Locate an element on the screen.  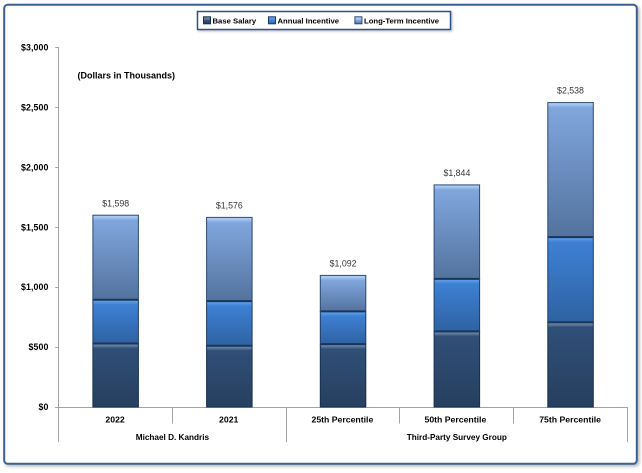
svg-text: $1,500 is located at coordinates (35, 227).